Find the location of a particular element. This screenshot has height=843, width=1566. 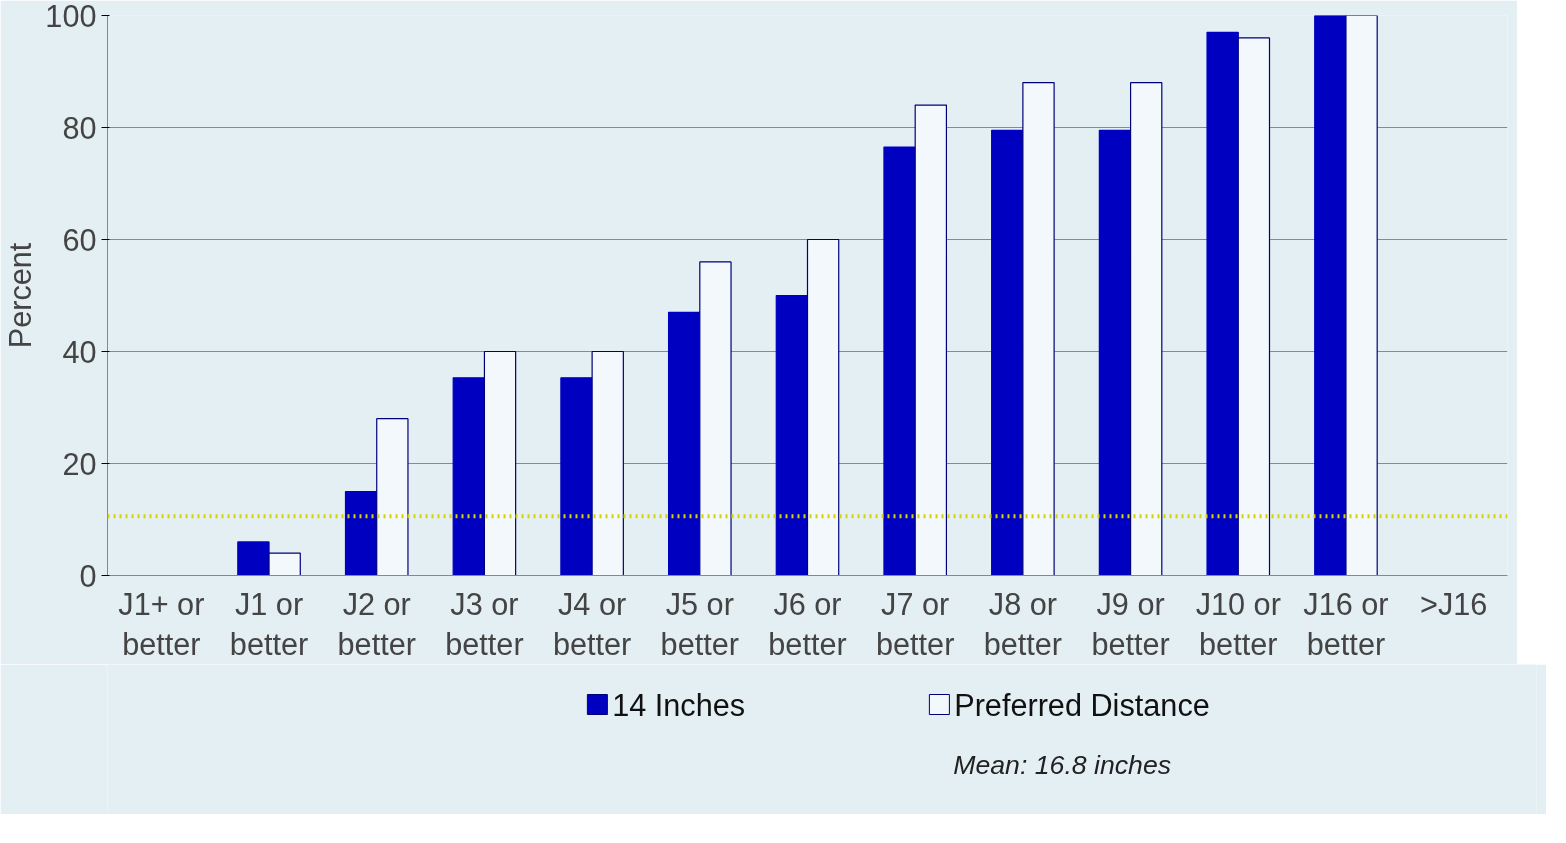

x-tick-label: J2 or better is located at coordinates (376, 624).